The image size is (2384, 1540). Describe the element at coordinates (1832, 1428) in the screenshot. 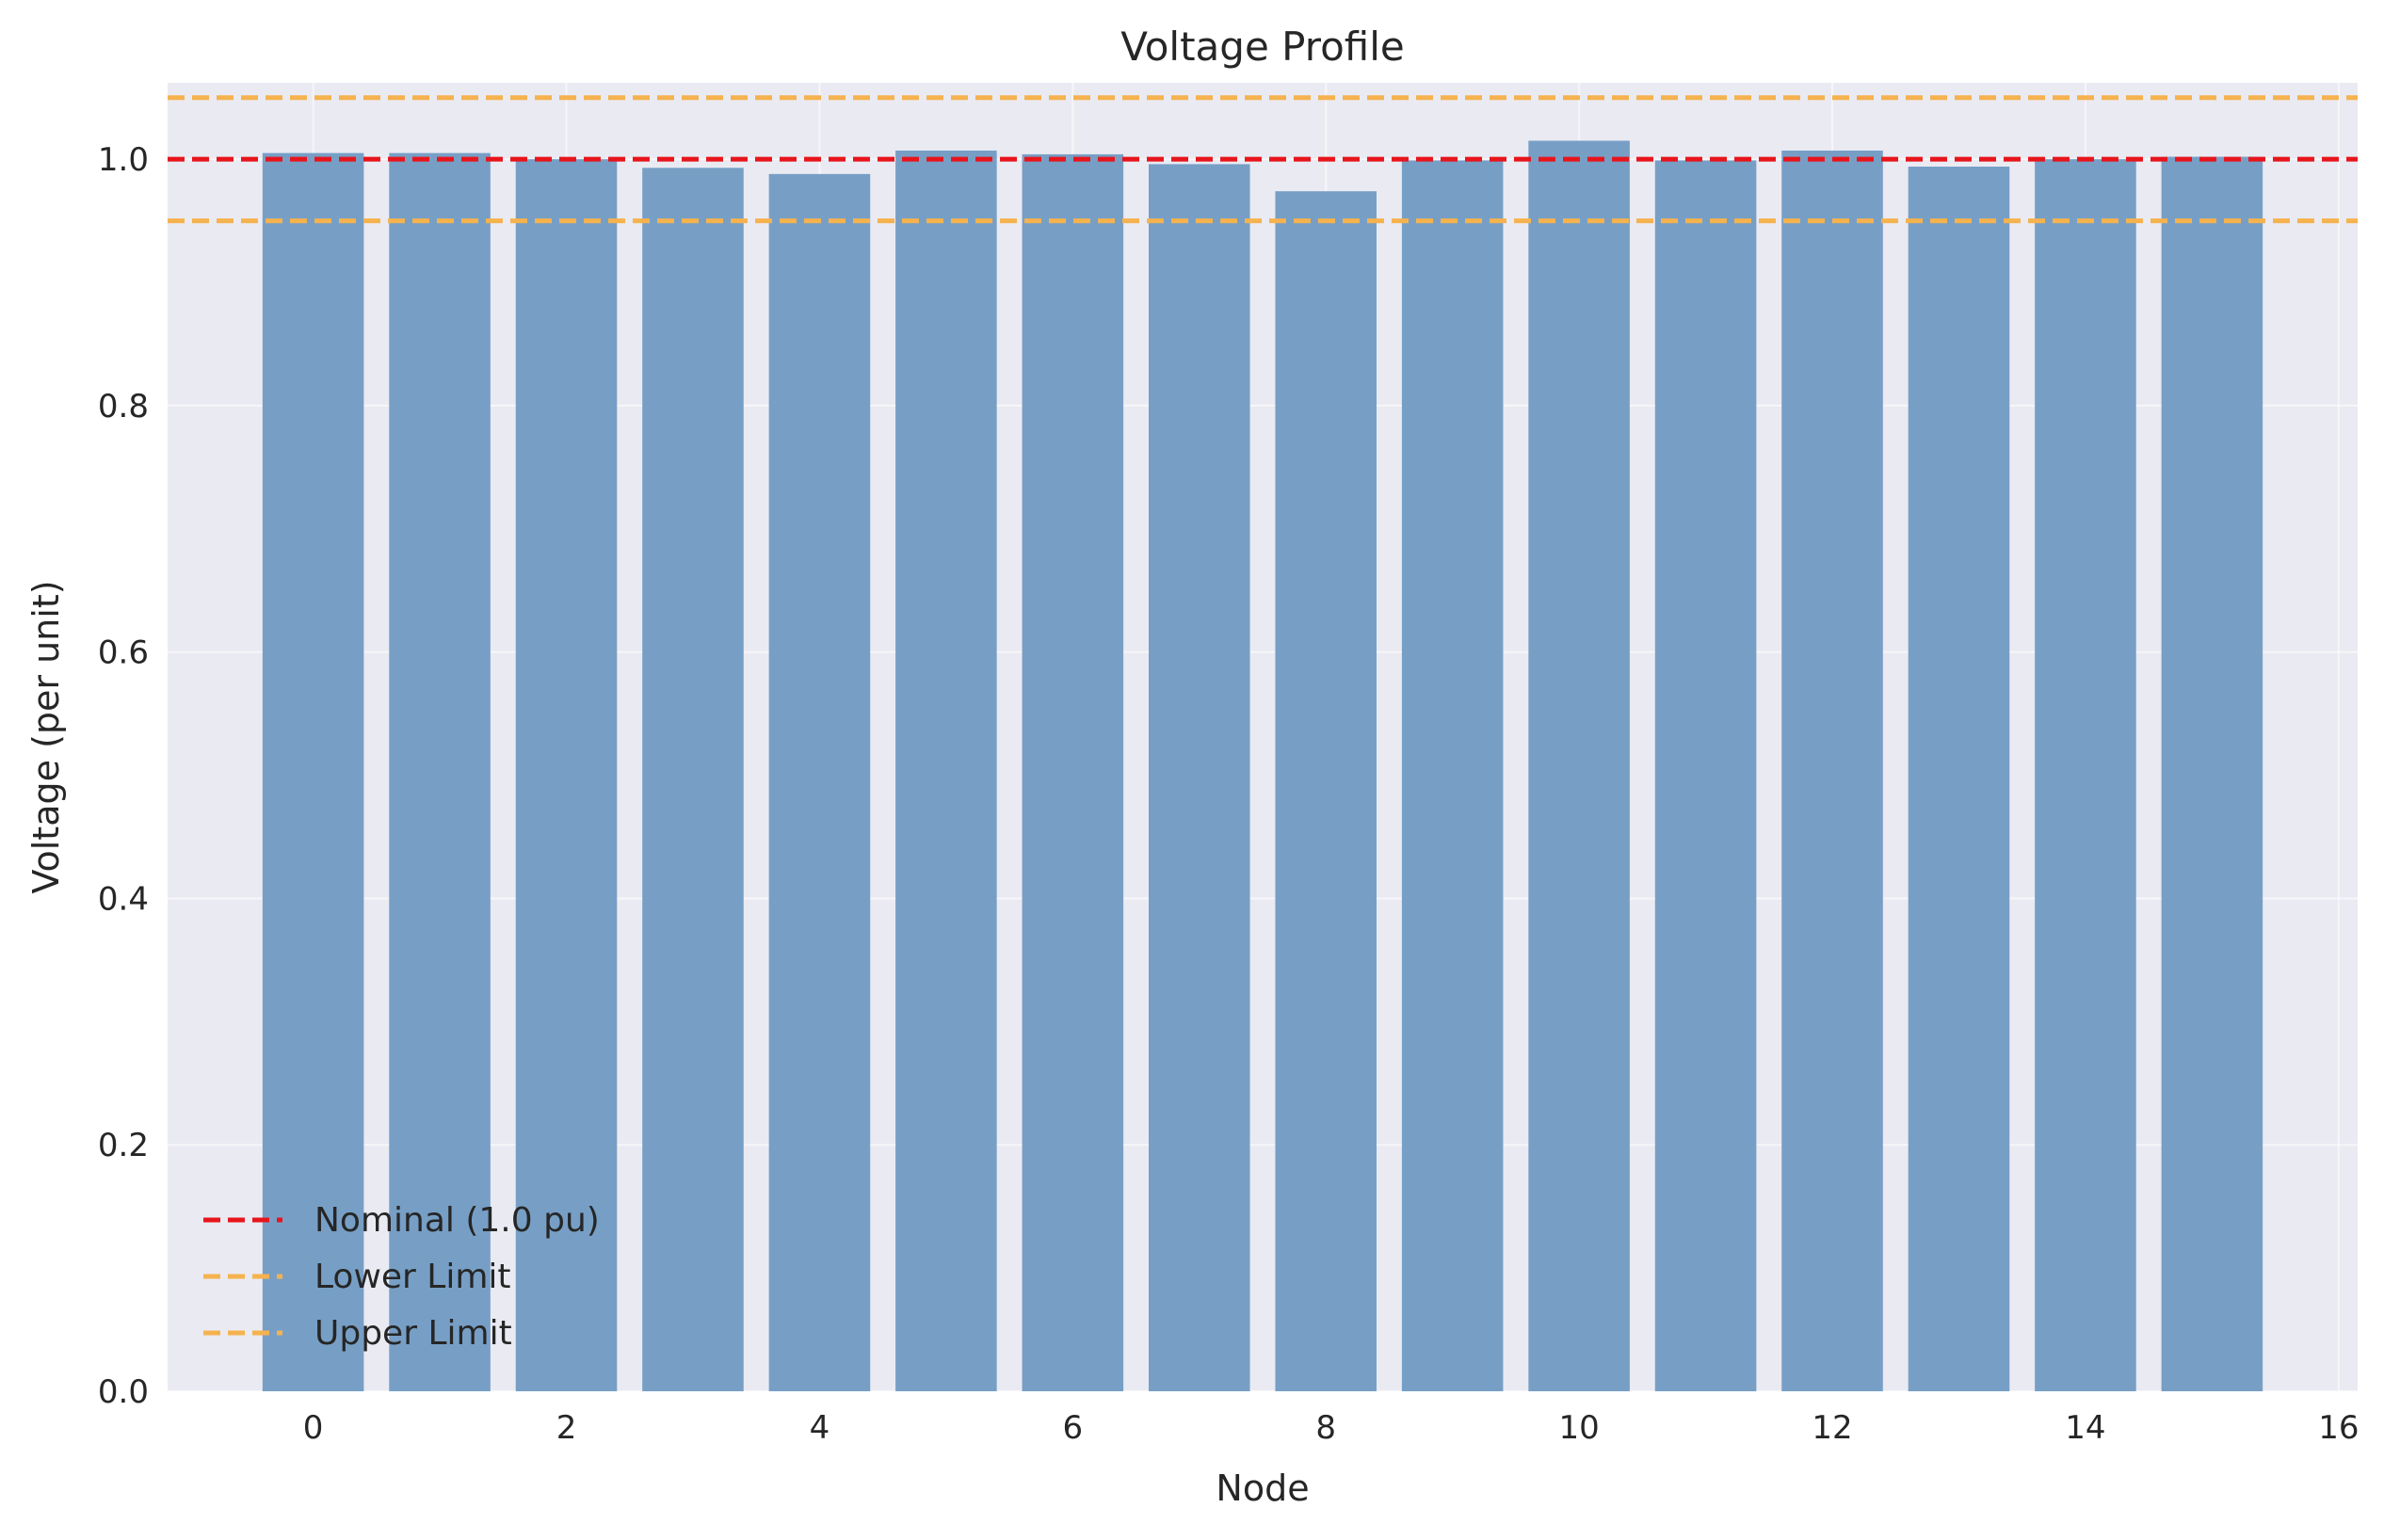

I see `x-tick-label-12: 12` at that location.